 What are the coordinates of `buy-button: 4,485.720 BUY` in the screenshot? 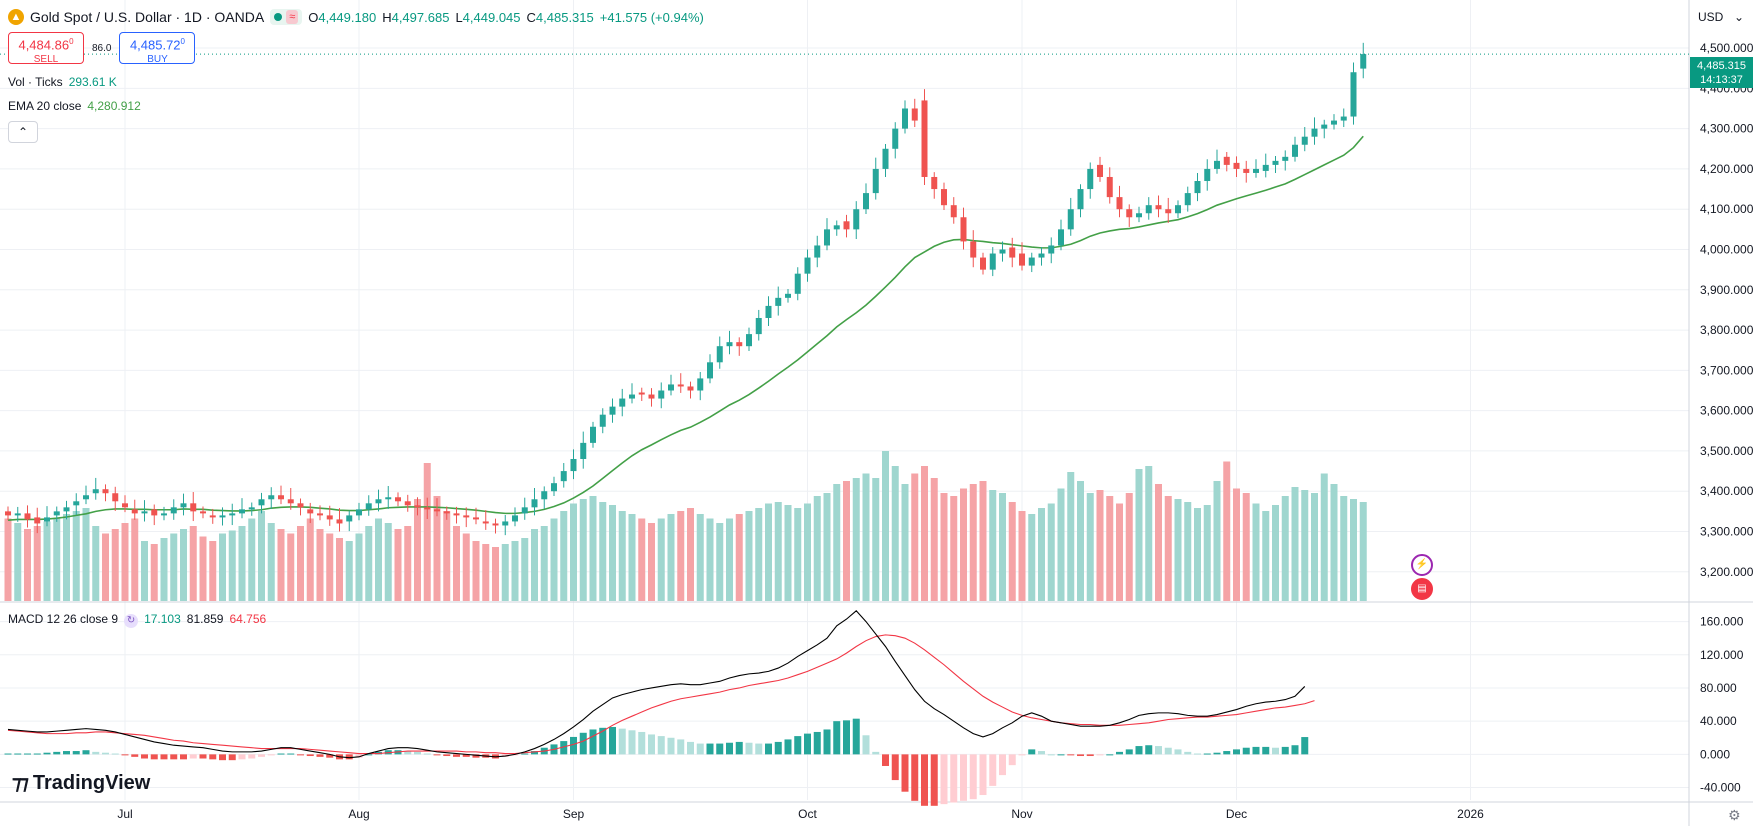 It's located at (157, 48).